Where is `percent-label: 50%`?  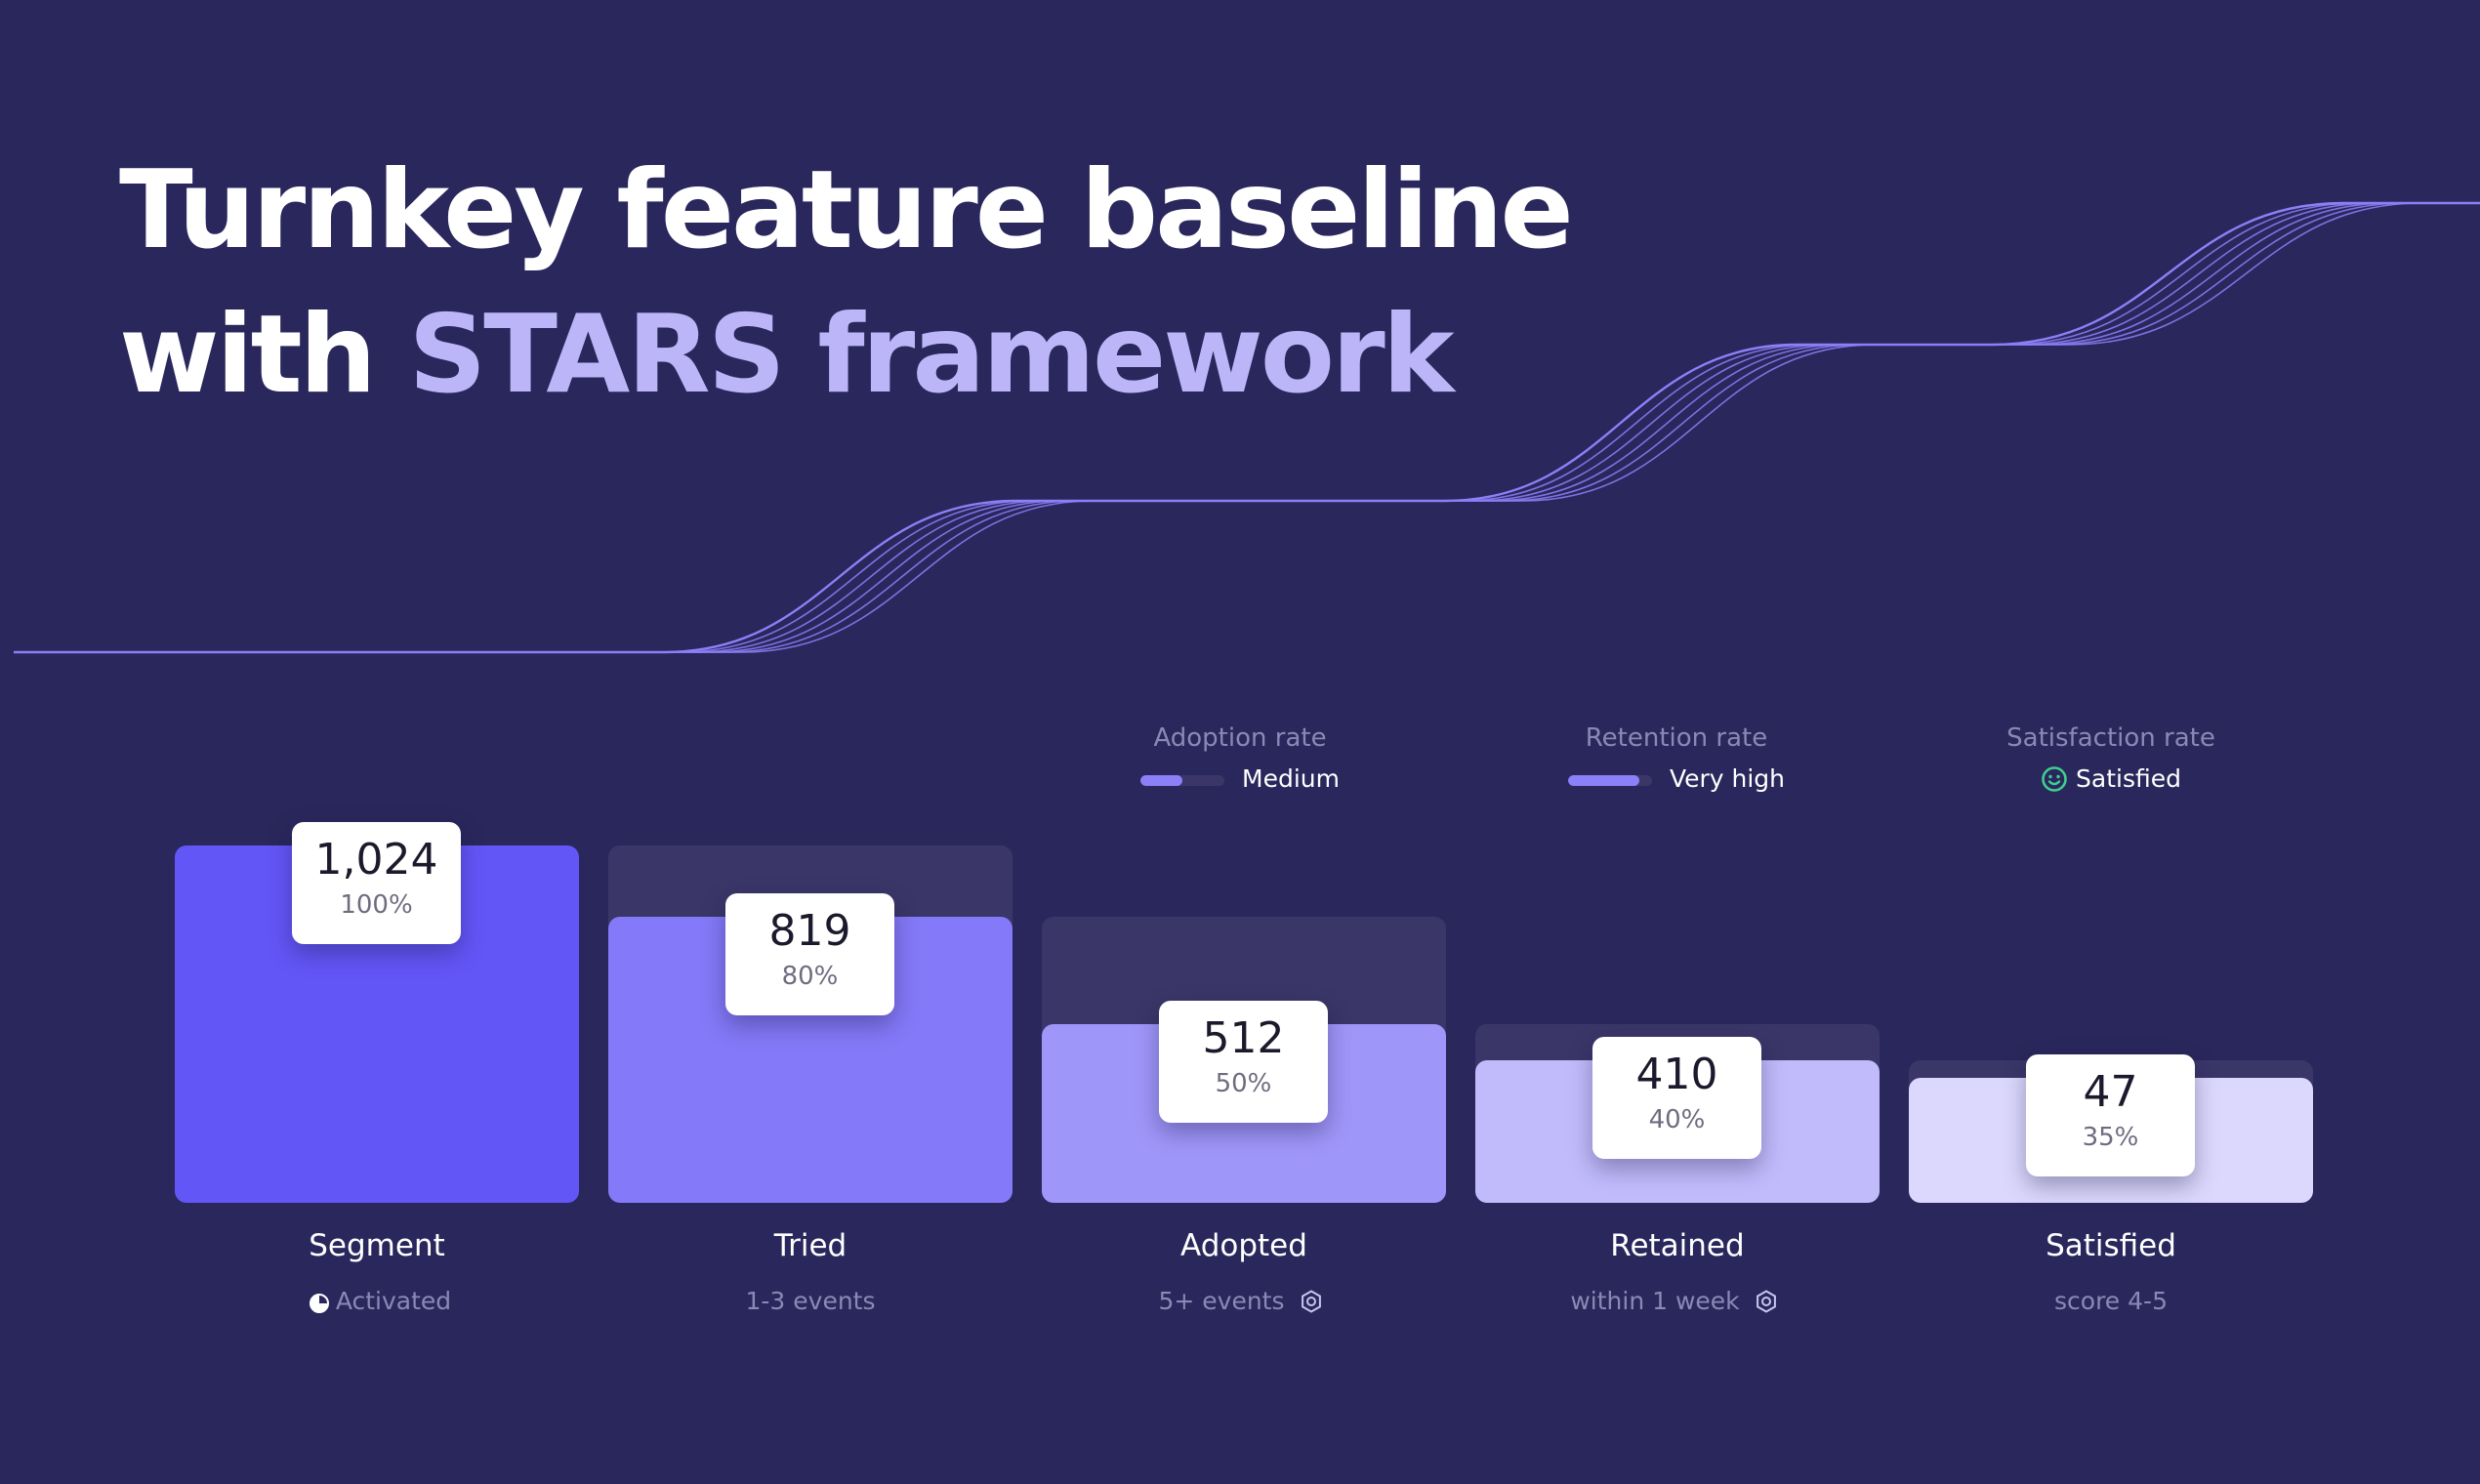 percent-label: 50% is located at coordinates (1243, 1084).